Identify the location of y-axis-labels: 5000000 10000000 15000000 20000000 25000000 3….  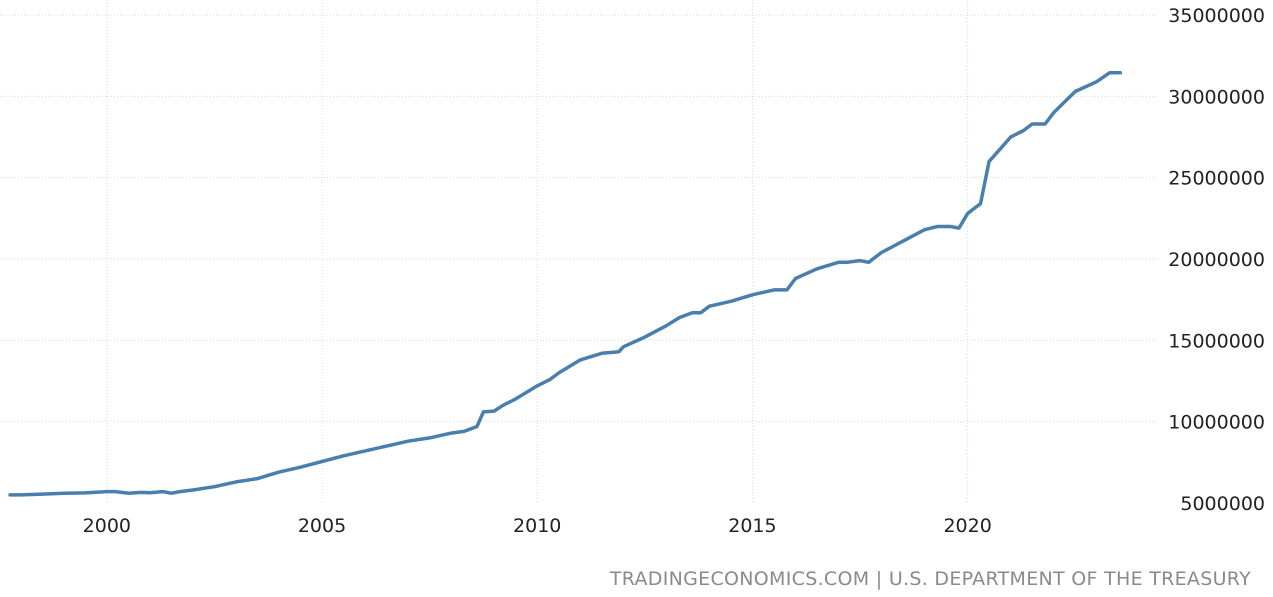
(1216, 260).